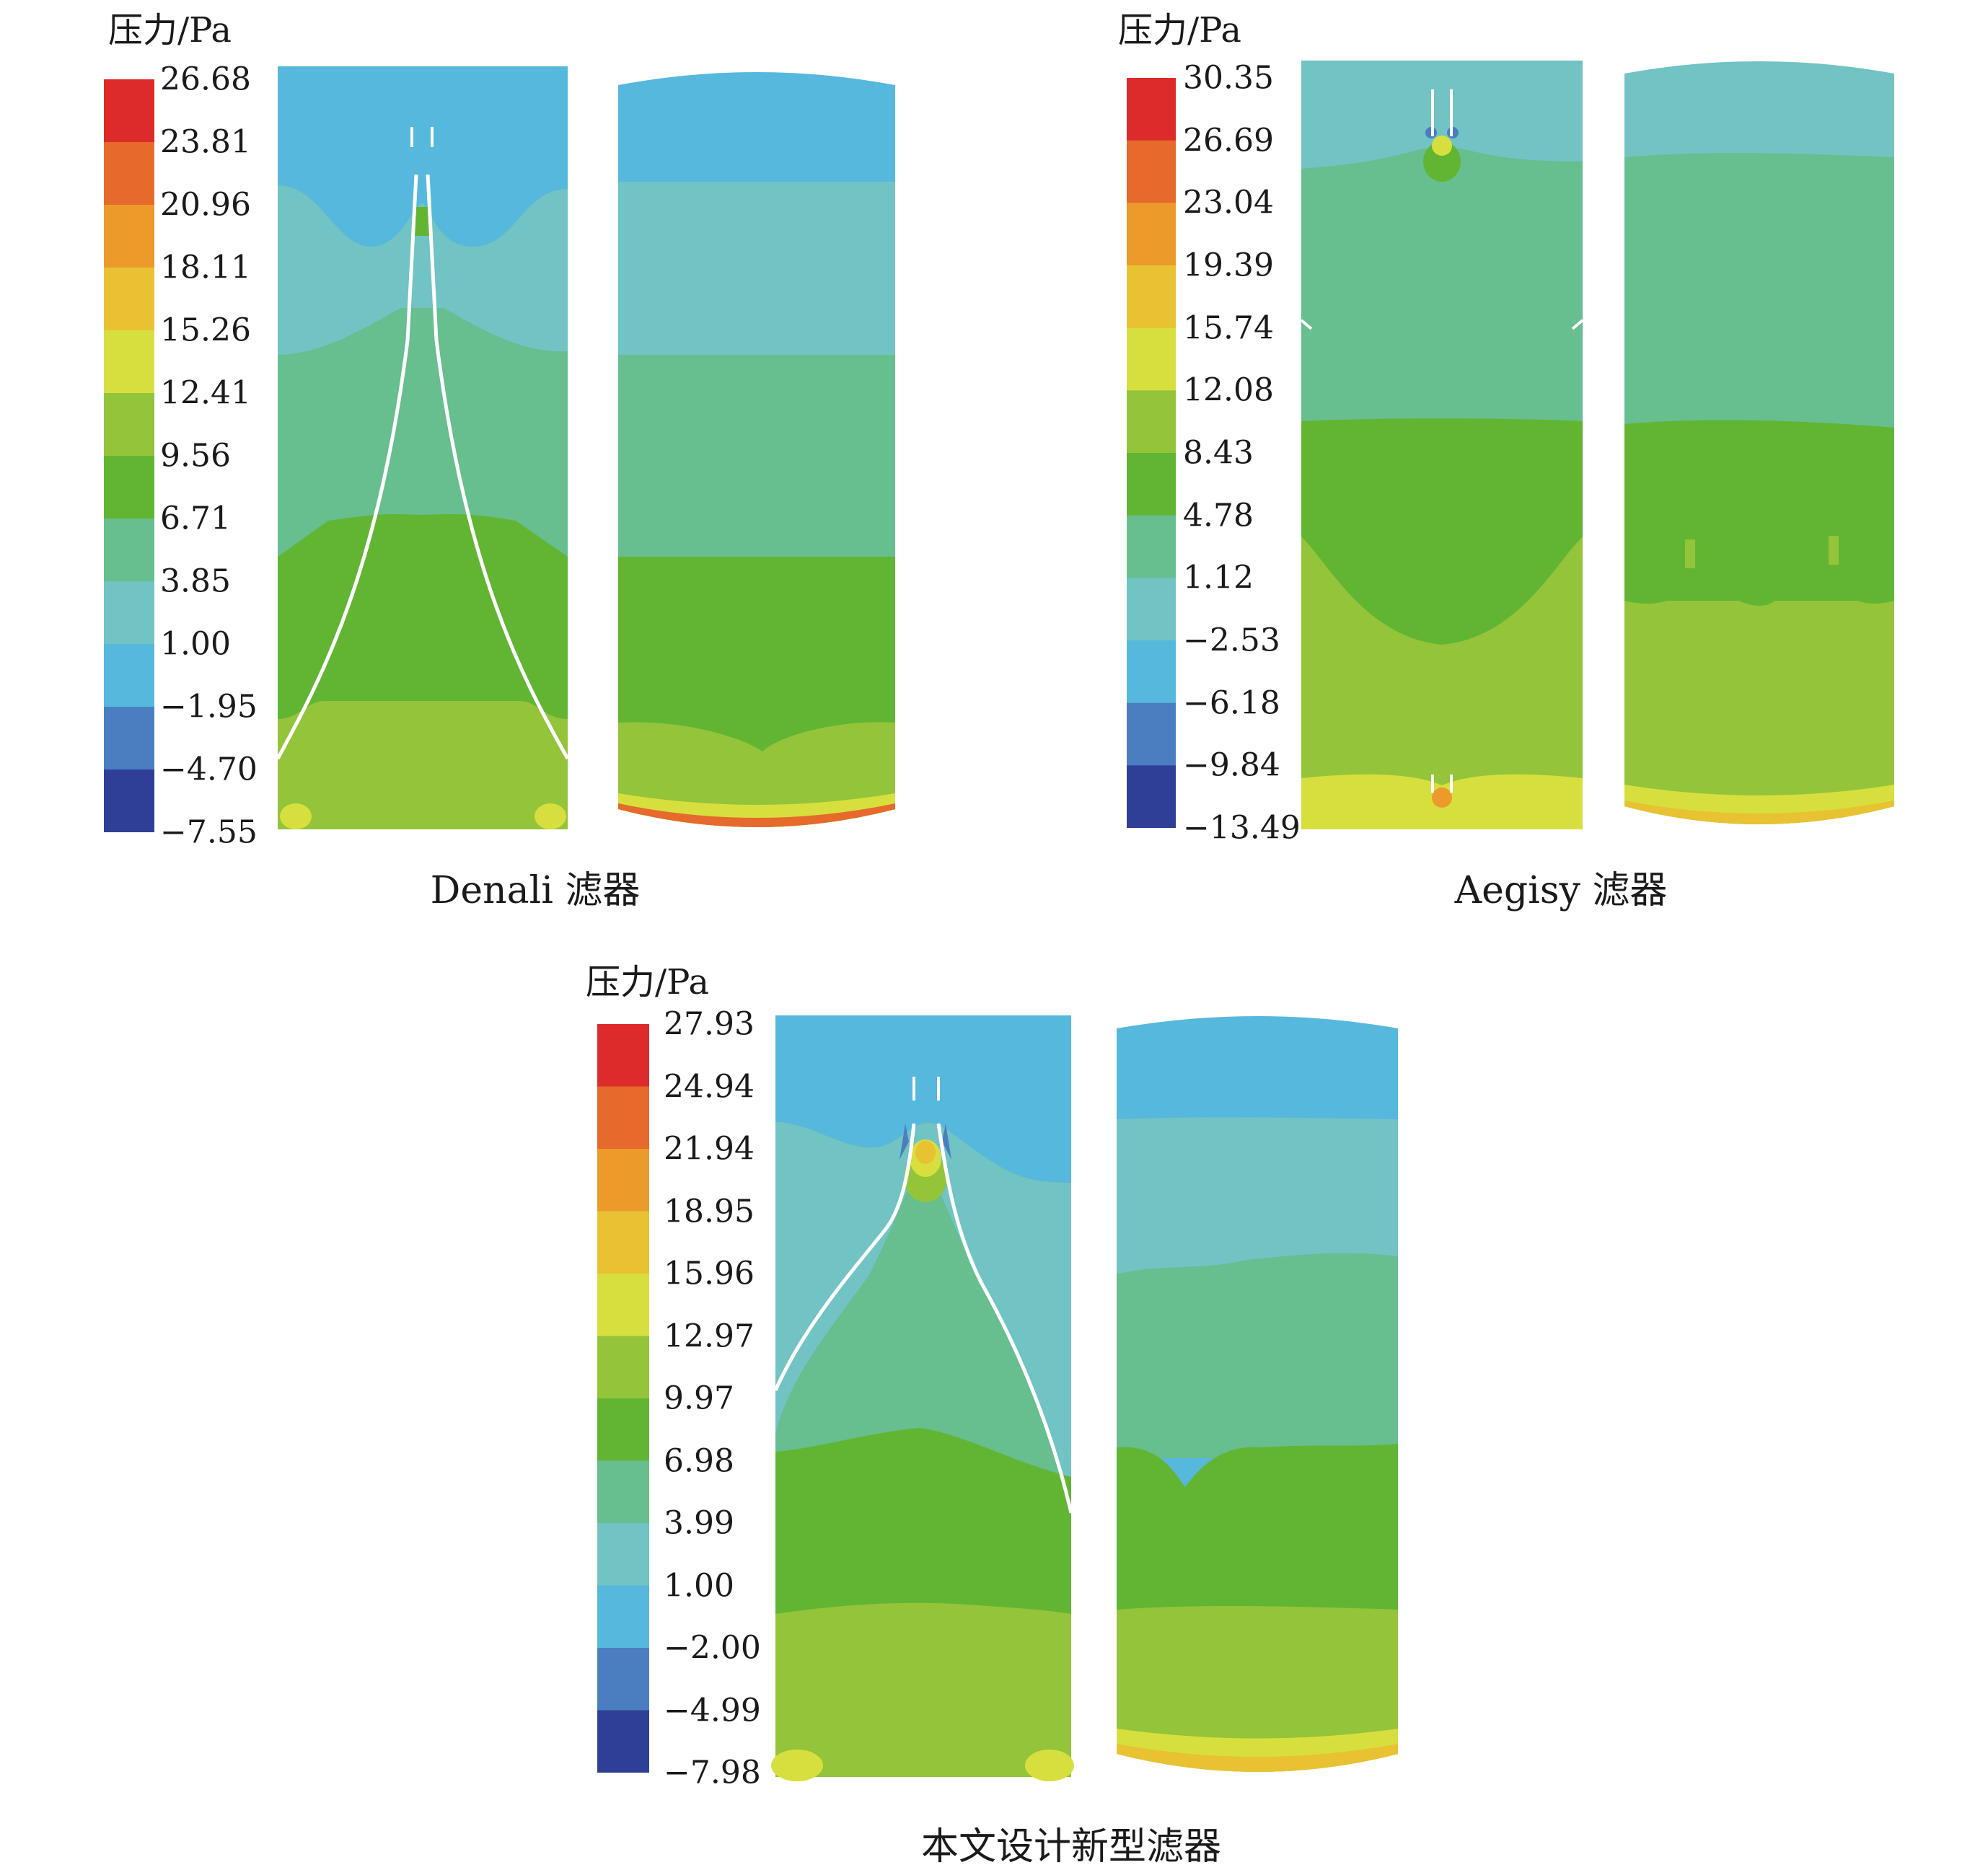  What do you see at coordinates (1071, 1847) in the screenshot?
I see `caption-novel: 本文设计新型滤器` at bounding box center [1071, 1847].